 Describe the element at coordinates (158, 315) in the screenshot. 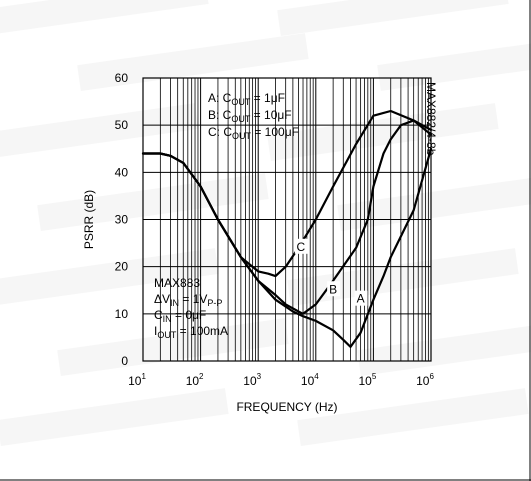

I see `condition-line-text: C` at that location.